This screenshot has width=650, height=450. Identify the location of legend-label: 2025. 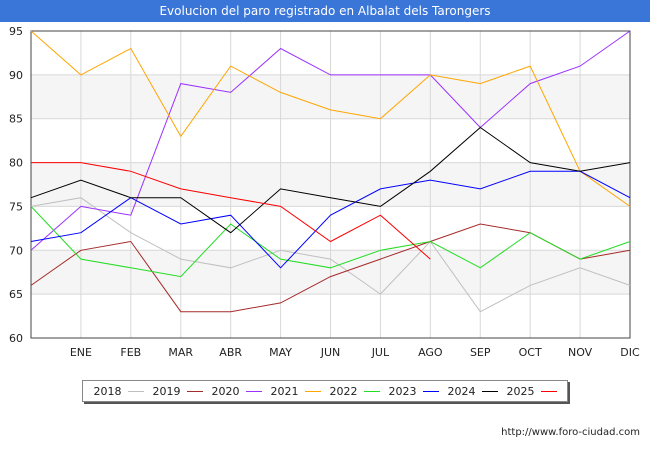
(520, 391).